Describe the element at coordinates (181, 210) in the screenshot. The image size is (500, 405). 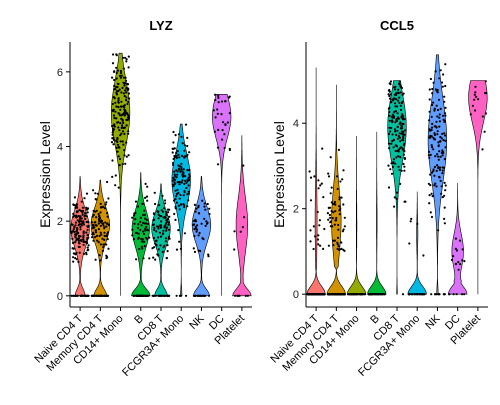
I see `points-lyz-fcgr3a-mono` at that location.